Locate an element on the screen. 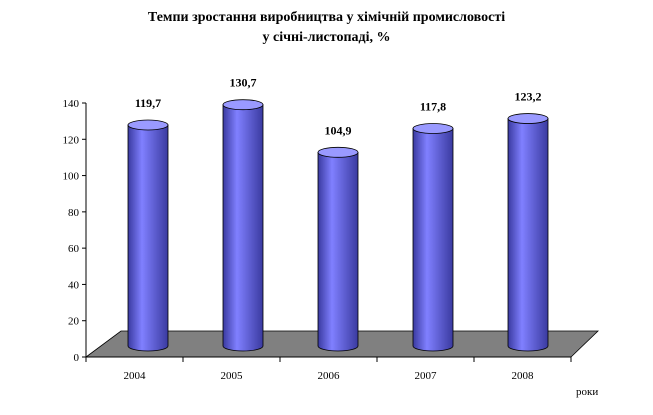 Image resolution: width=653 pixels, height=415 pixels. y-tick-label: 80 is located at coordinates (74, 213).